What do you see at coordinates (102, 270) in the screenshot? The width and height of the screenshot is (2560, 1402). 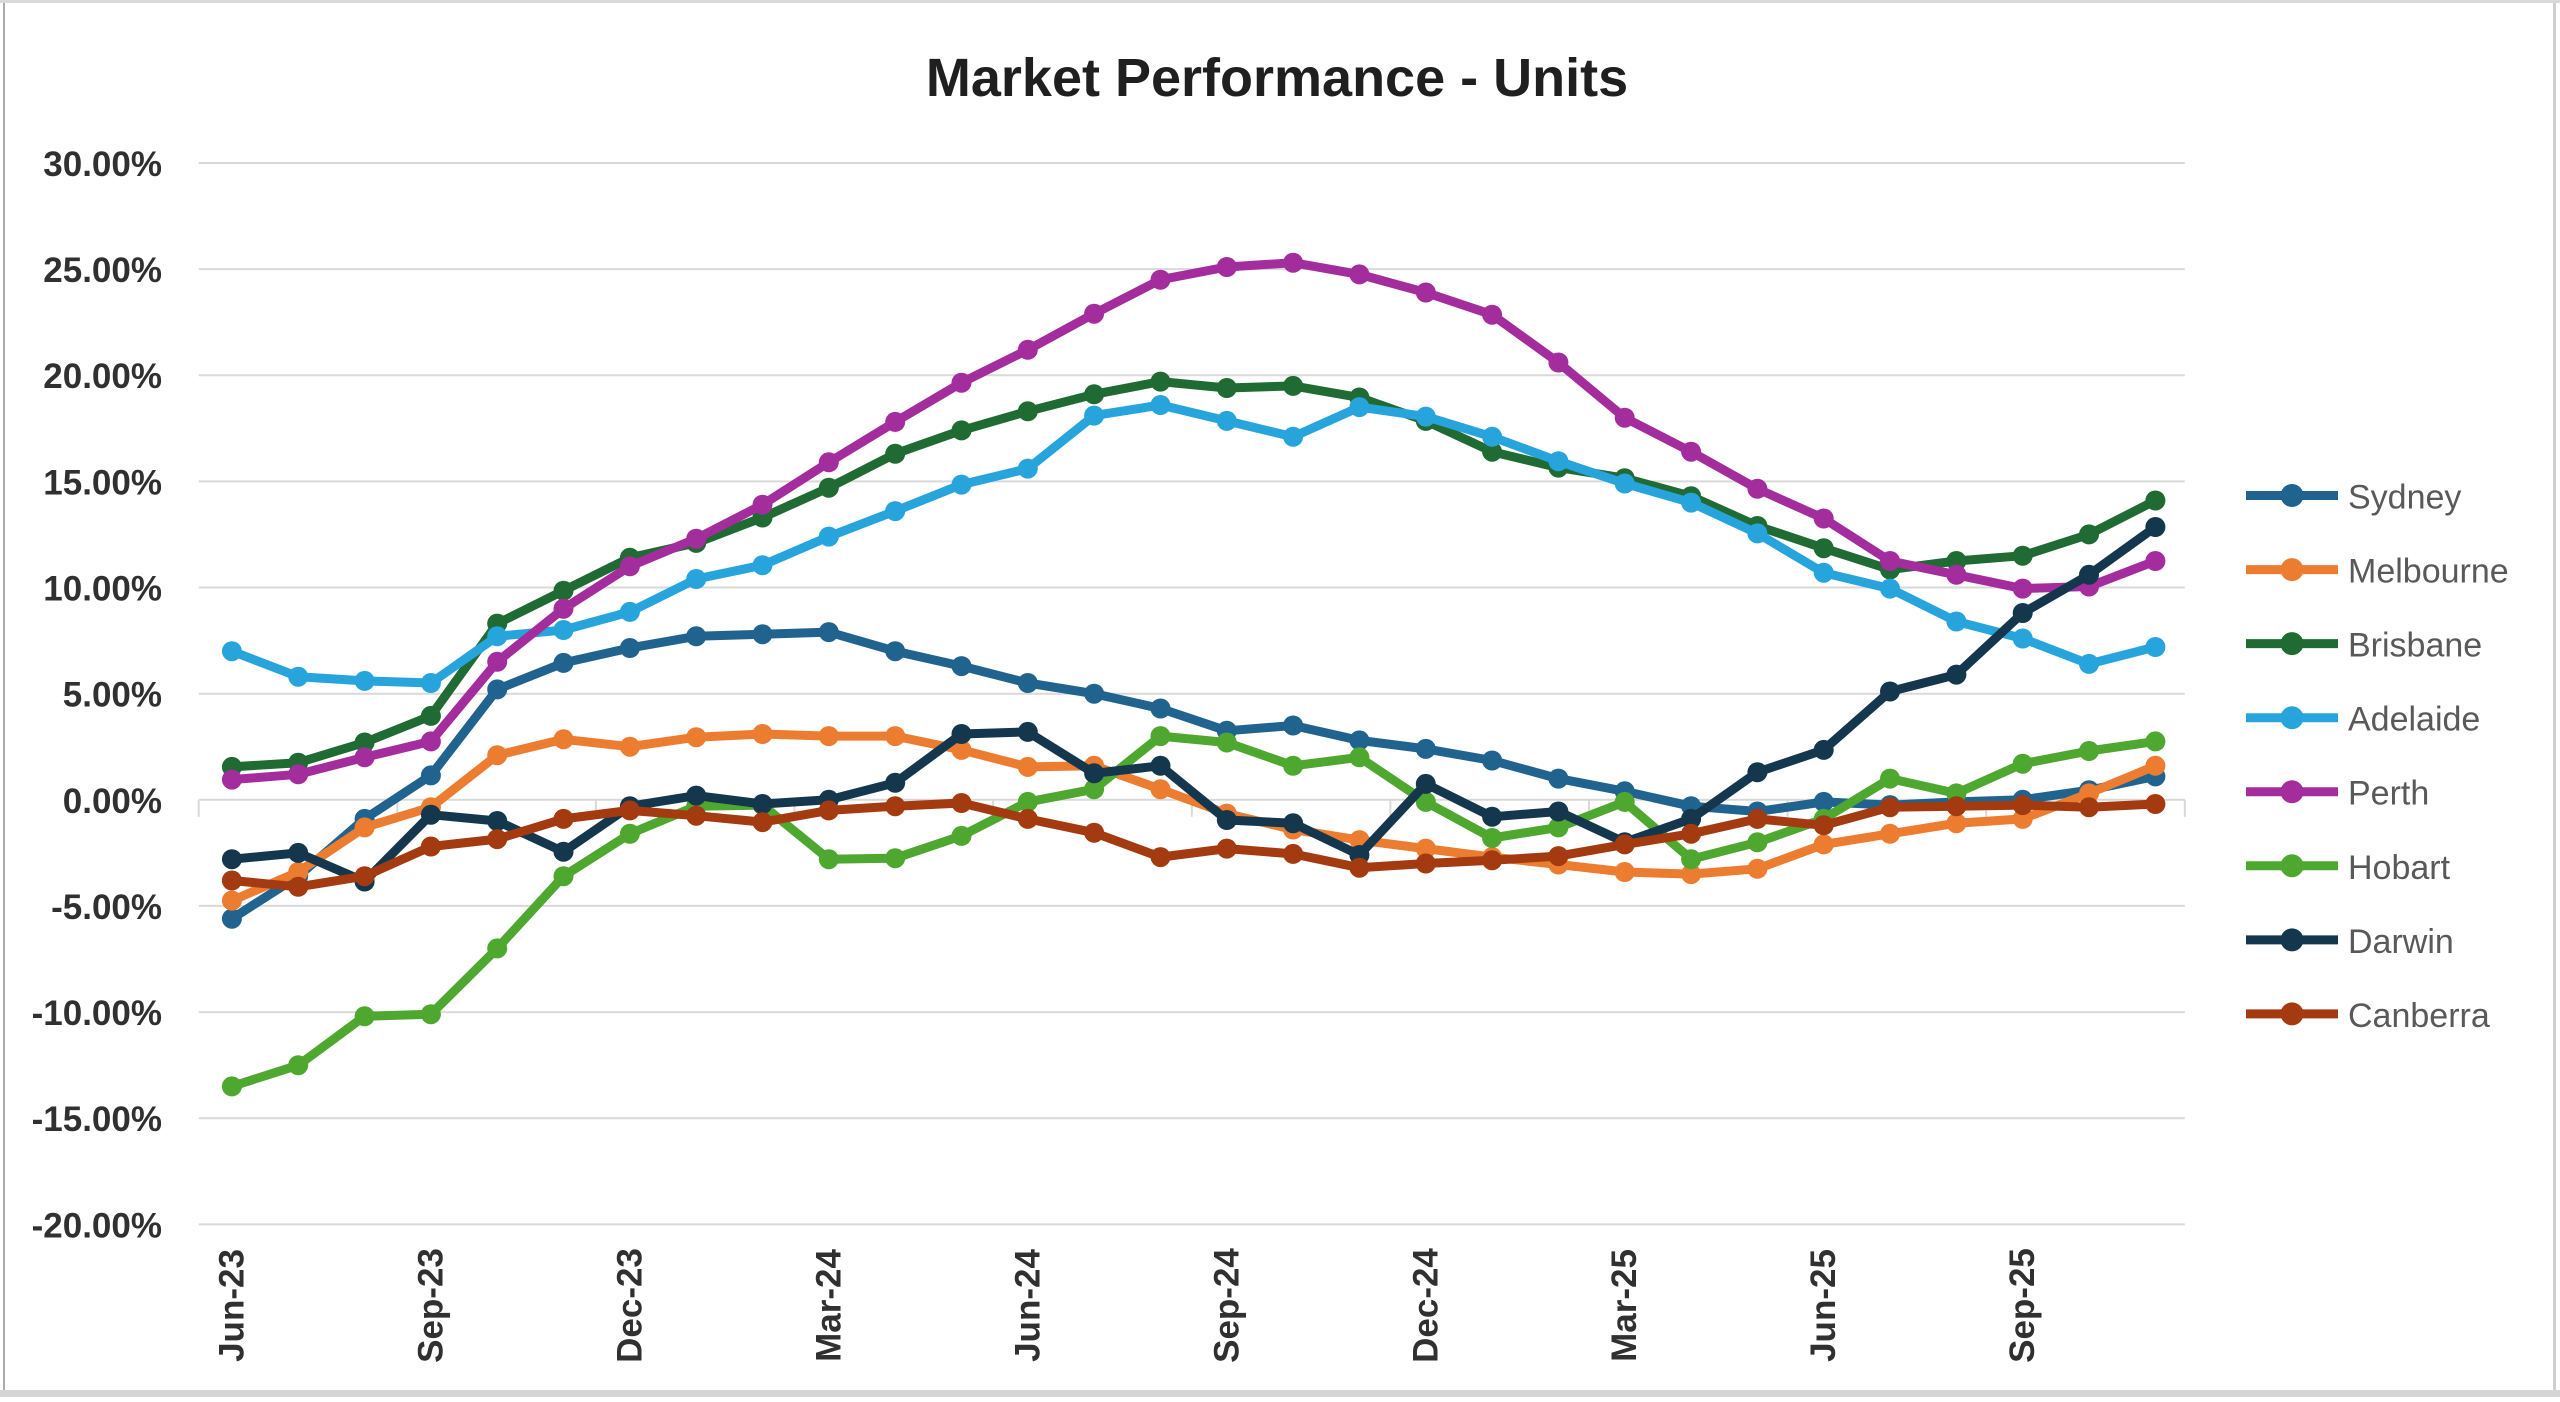 I see `svg-text: 25.00%` at bounding box center [102, 270].